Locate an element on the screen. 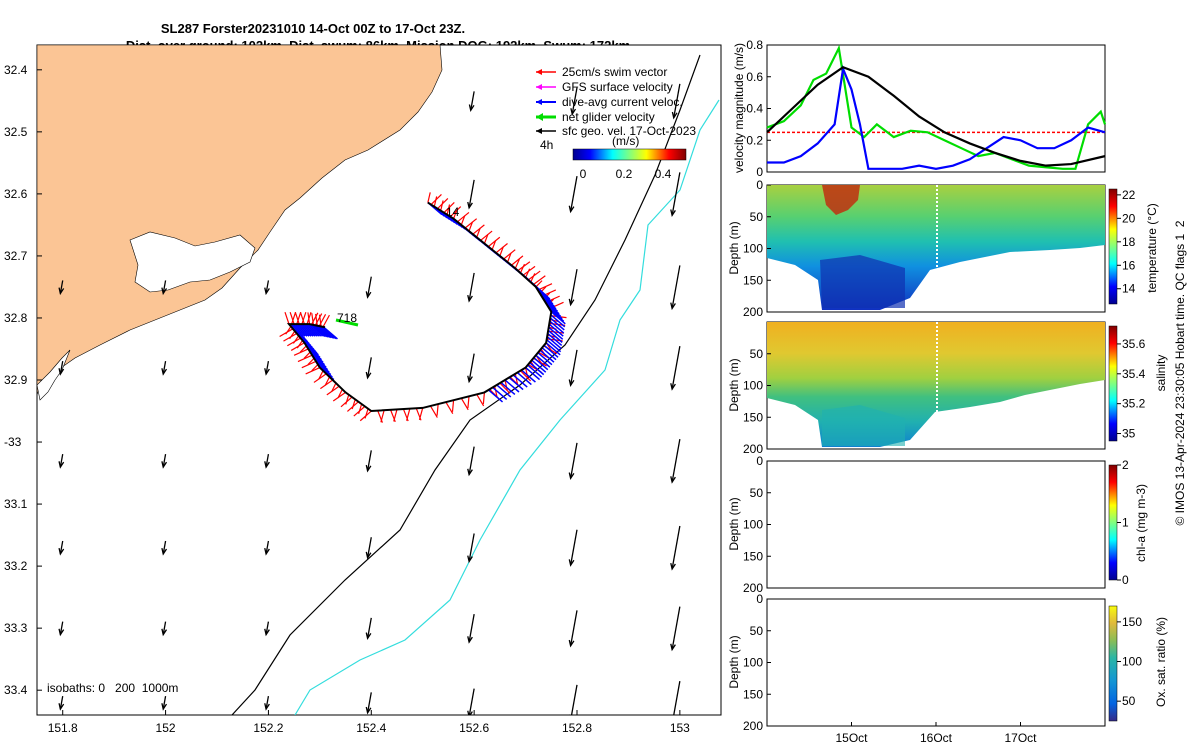 This screenshot has width=1200, height=755. temperature-ylabel: Depth (m) is located at coordinates (734, 247).